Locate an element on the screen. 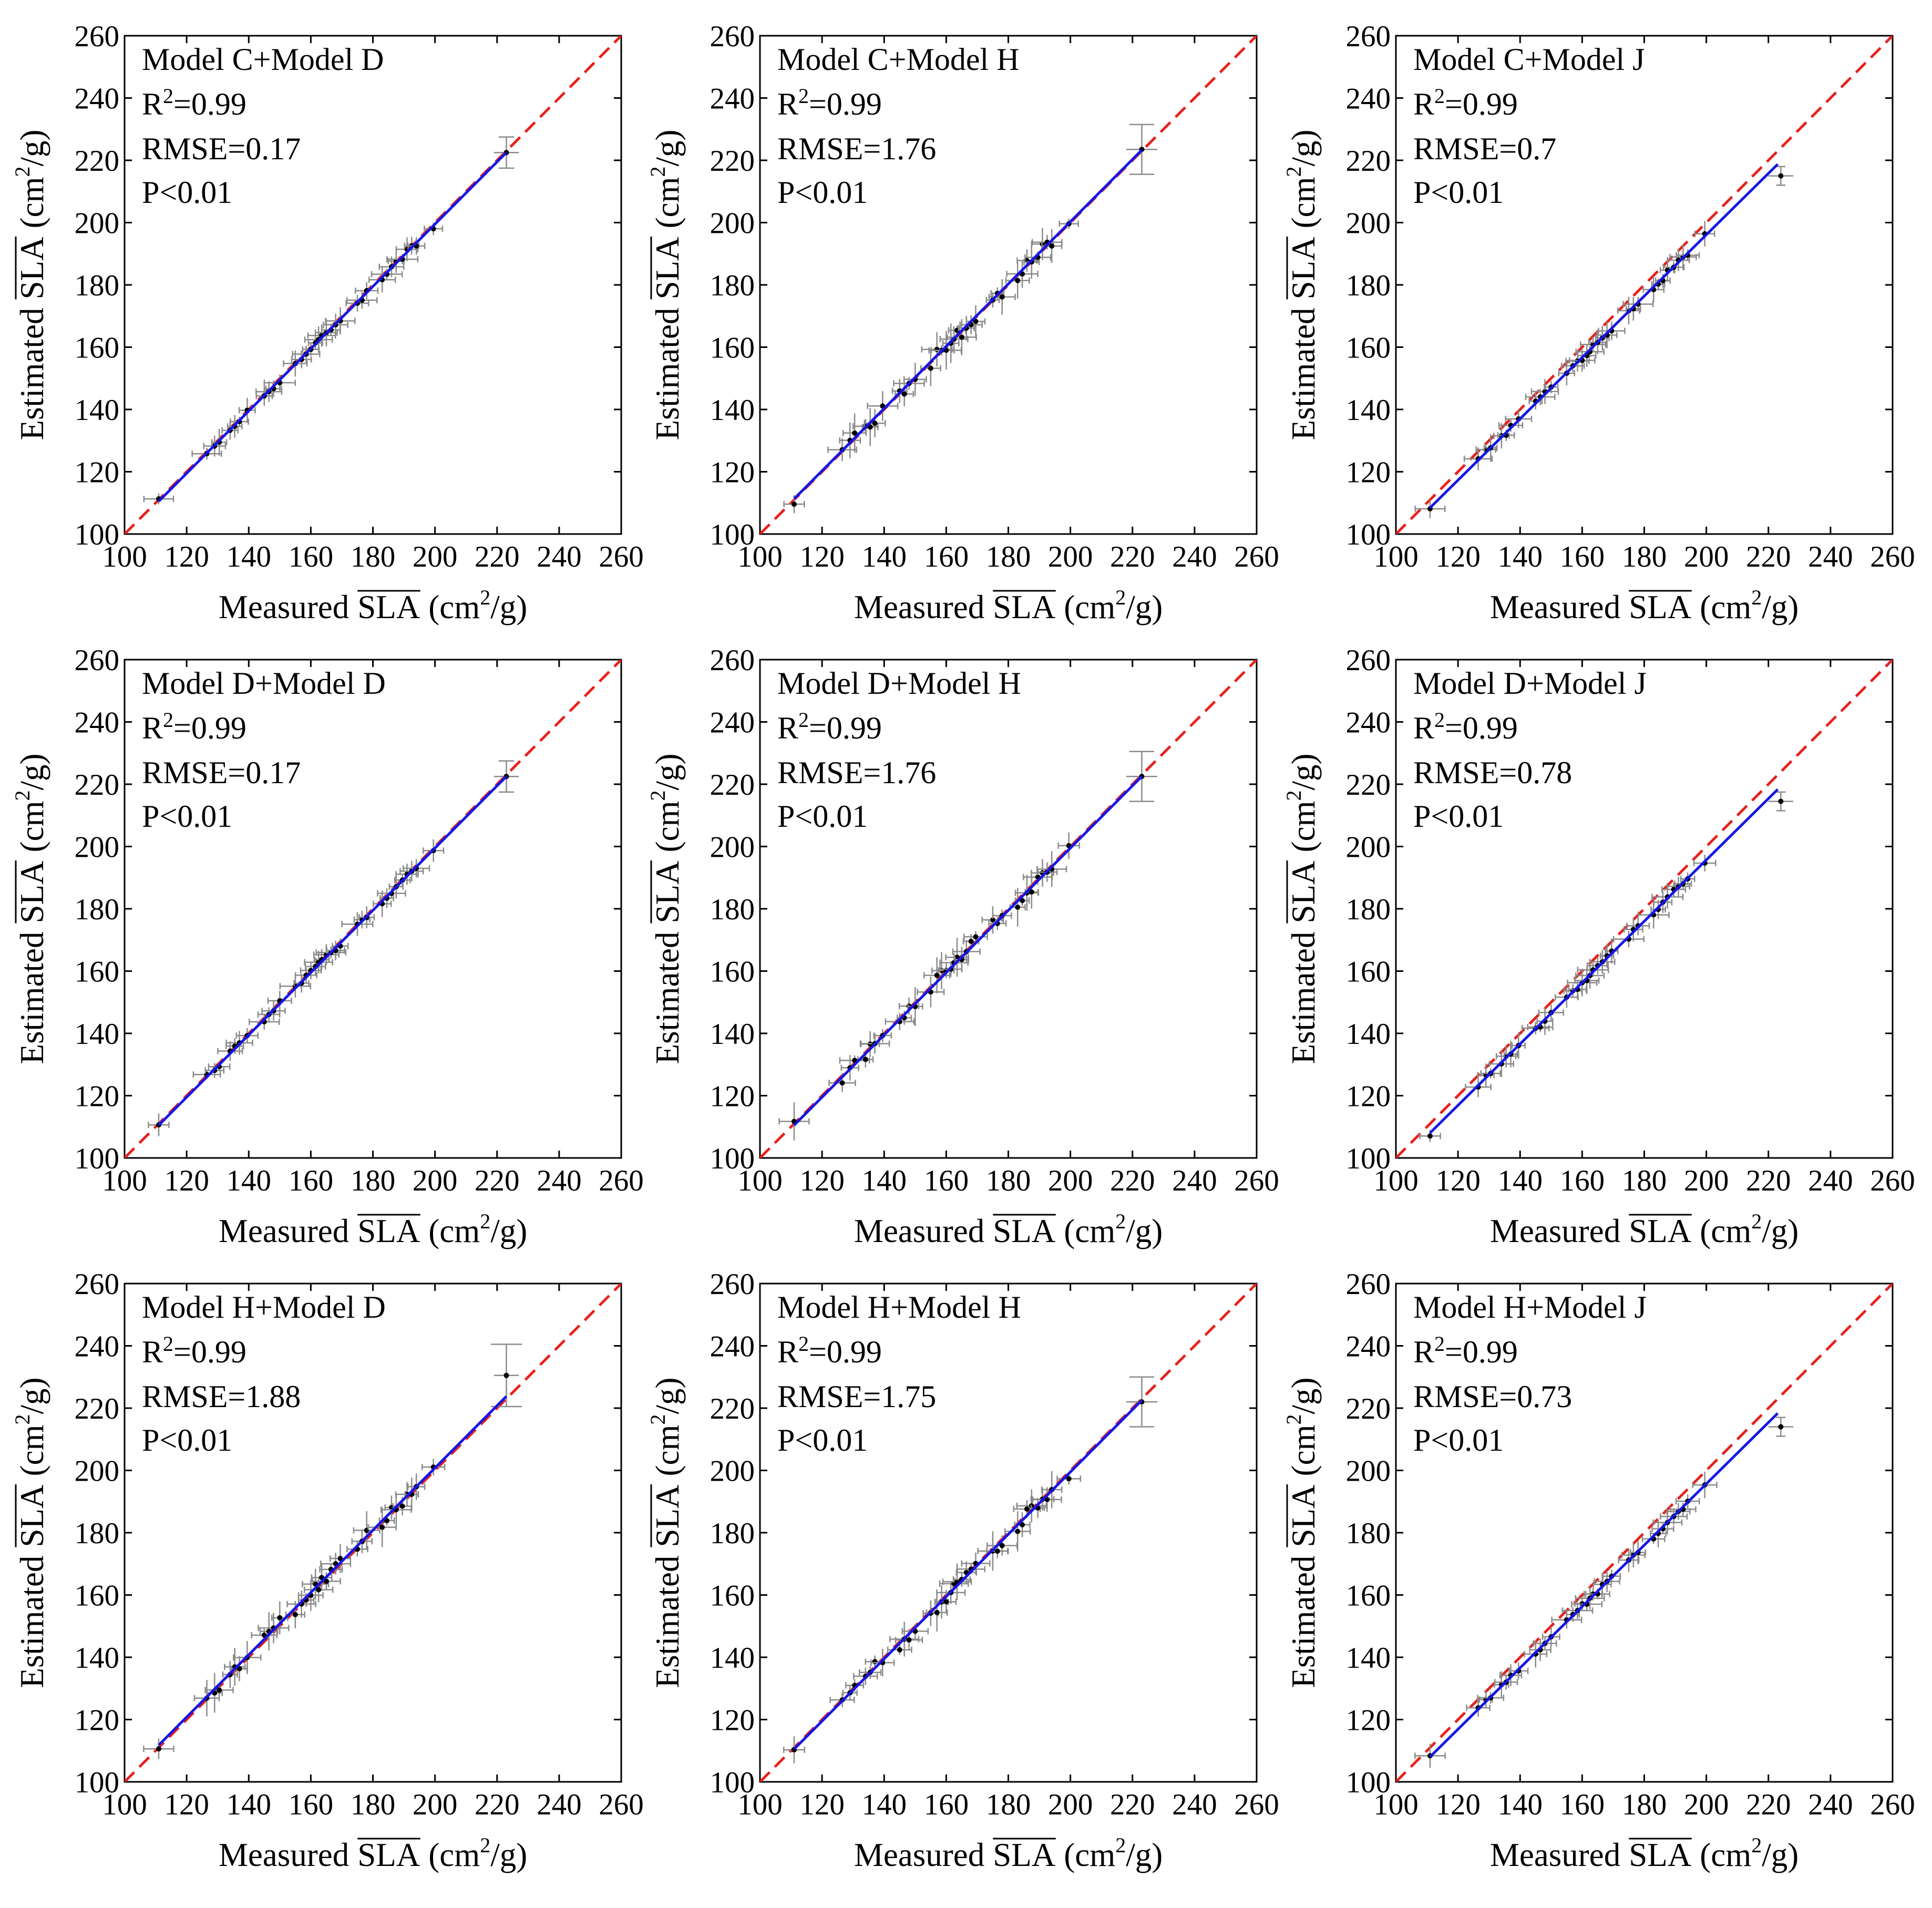  x-label-unit: (cm is located at coordinates (1089, 607).